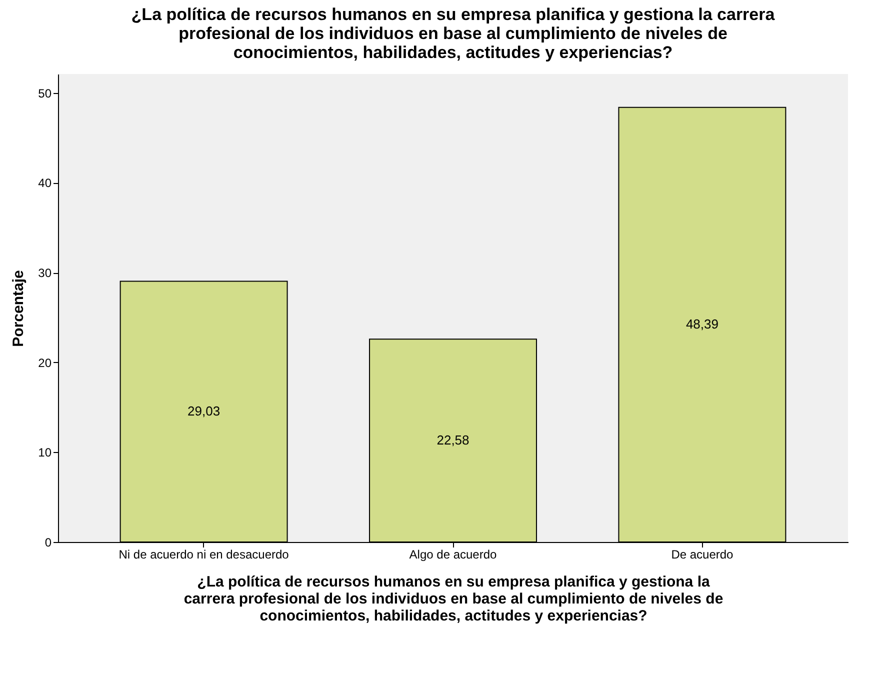 This screenshot has width=873, height=678. I want to click on data-label: 48,39, so click(702, 324).